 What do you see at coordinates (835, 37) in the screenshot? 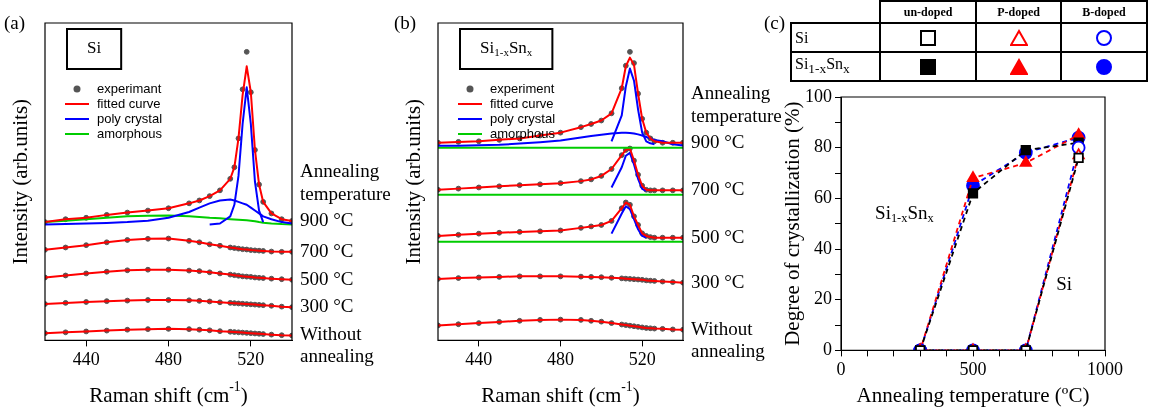
I see `text: Si` at bounding box center [835, 37].